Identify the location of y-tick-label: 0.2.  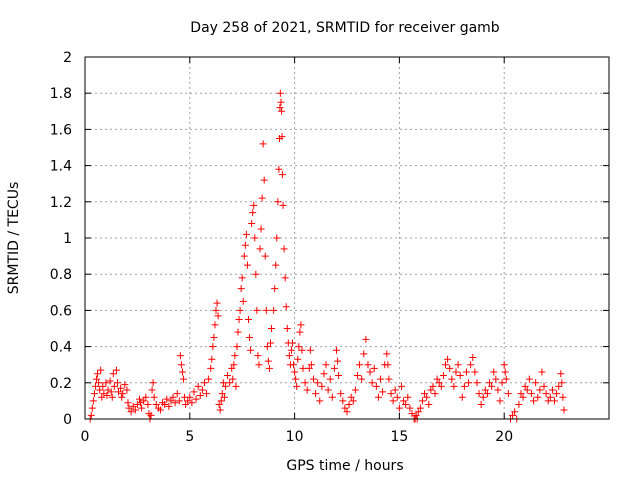
(61, 384).